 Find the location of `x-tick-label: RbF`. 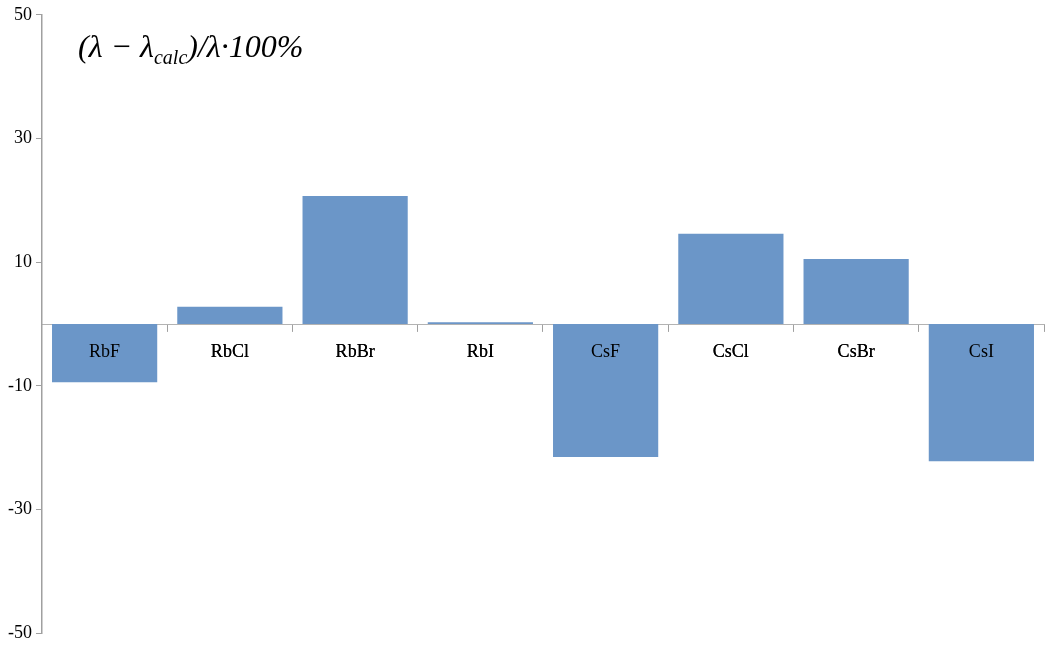

x-tick-label: RbF is located at coordinates (105, 350).